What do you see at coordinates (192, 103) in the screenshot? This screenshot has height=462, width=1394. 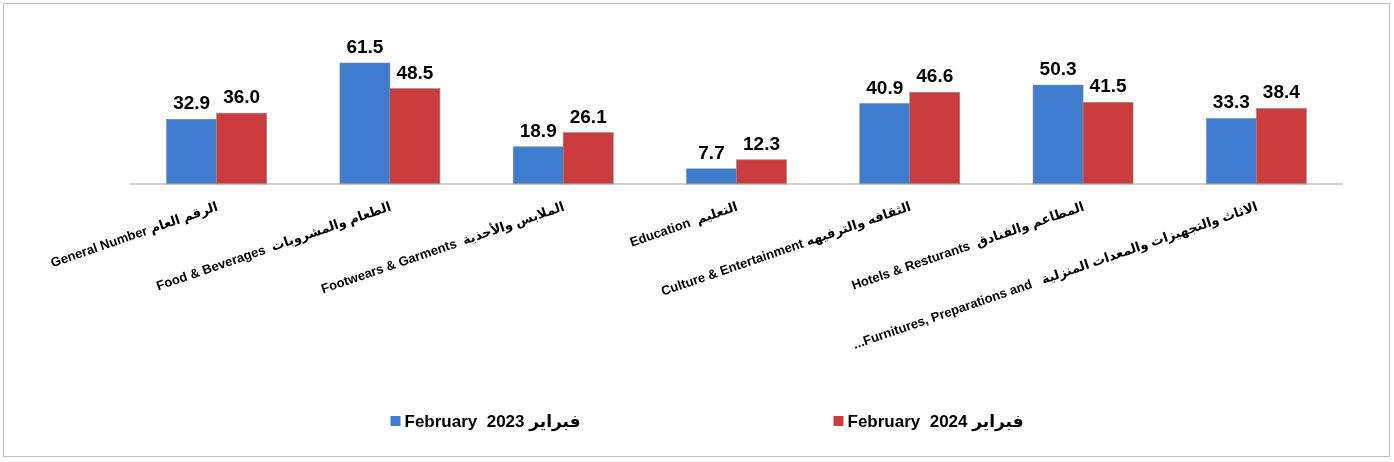 I see `value-label: 32.9` at bounding box center [192, 103].